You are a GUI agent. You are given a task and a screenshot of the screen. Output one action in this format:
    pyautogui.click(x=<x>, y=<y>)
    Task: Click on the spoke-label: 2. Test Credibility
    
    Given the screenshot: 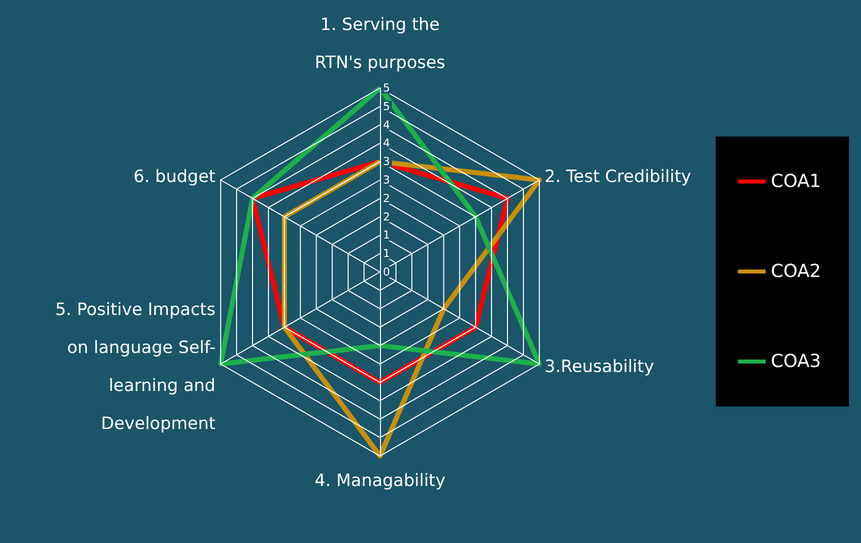 What is the action you would take?
    pyautogui.click(x=618, y=177)
    